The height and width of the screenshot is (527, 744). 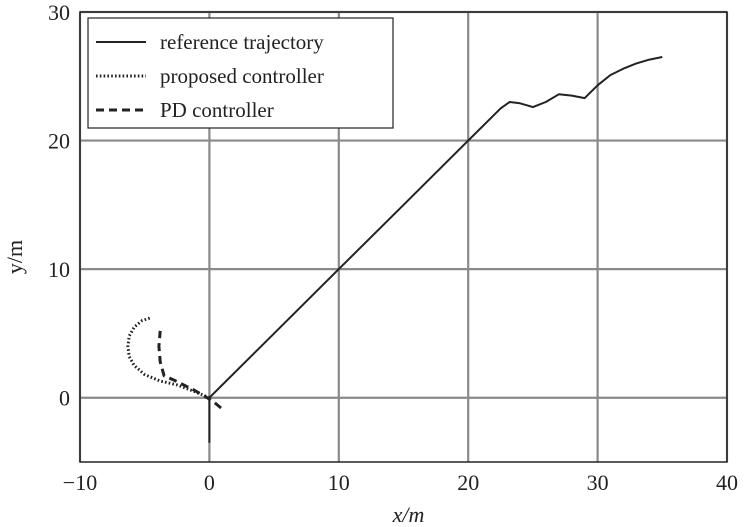 I want to click on y-tick-label: 20, so click(x=59, y=141).